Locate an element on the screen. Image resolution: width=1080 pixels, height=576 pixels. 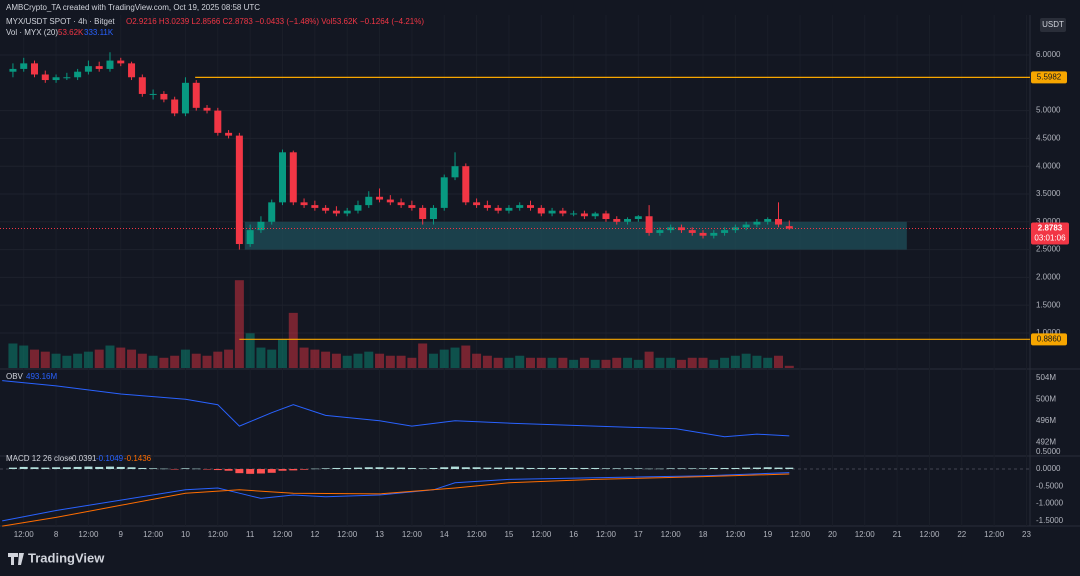
volume-ma: 333.11K is located at coordinates (99, 32).